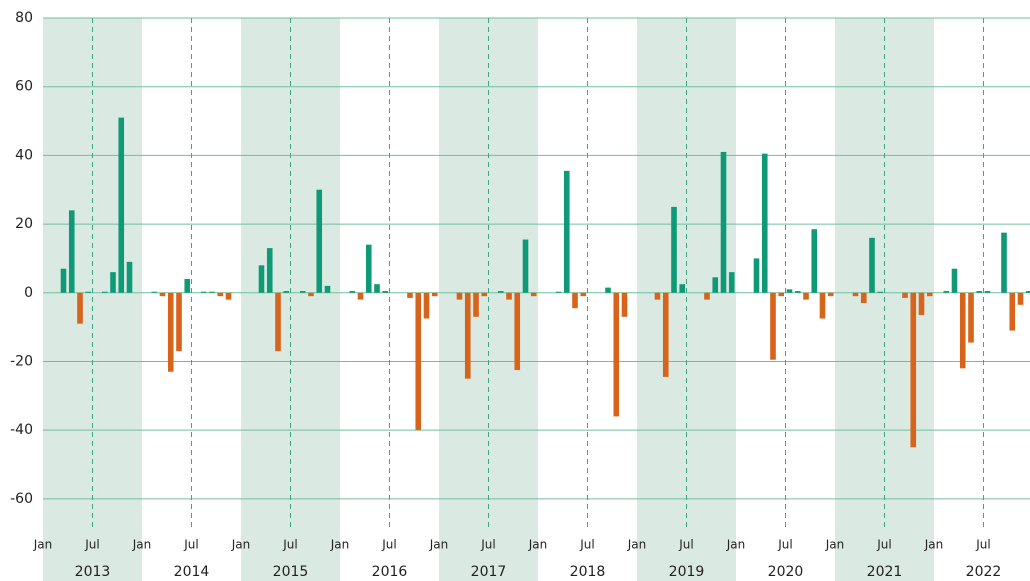  Describe the element at coordinates (885, 572) in the screenshot. I see `year-label: 2021` at that location.